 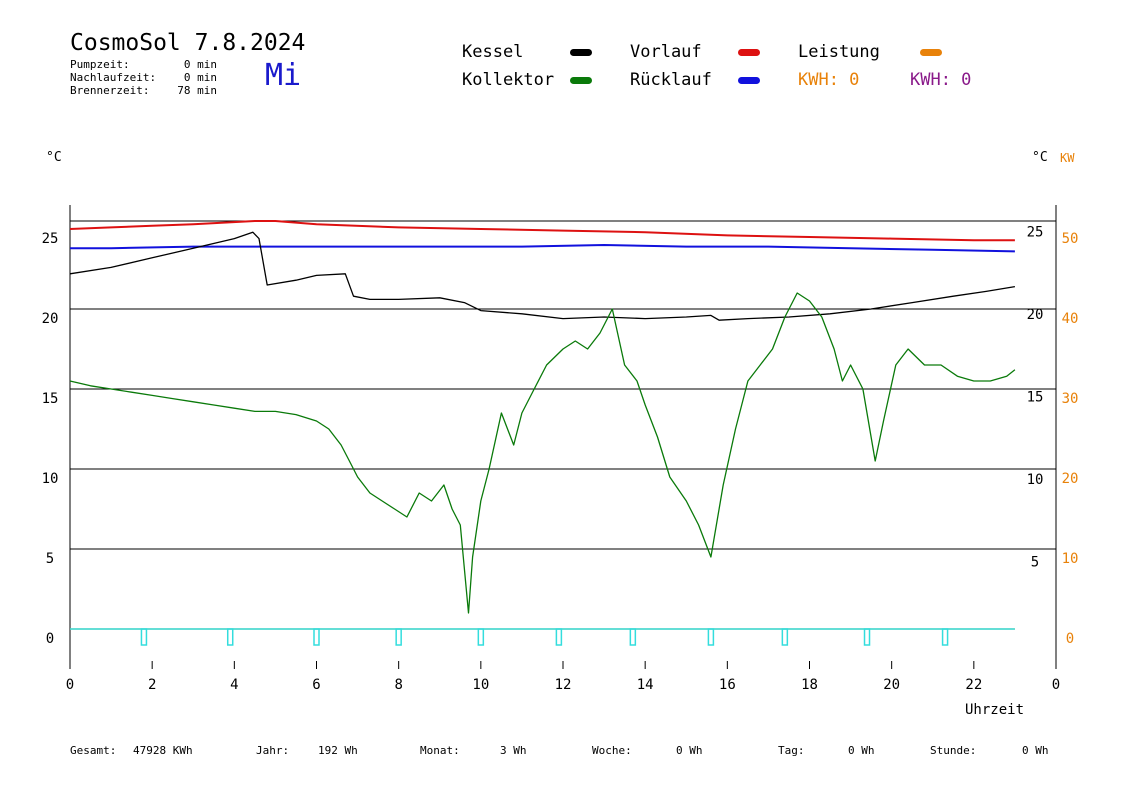 What do you see at coordinates (50, 239) in the screenshot?
I see `y-tick-left-5: 25` at bounding box center [50, 239].